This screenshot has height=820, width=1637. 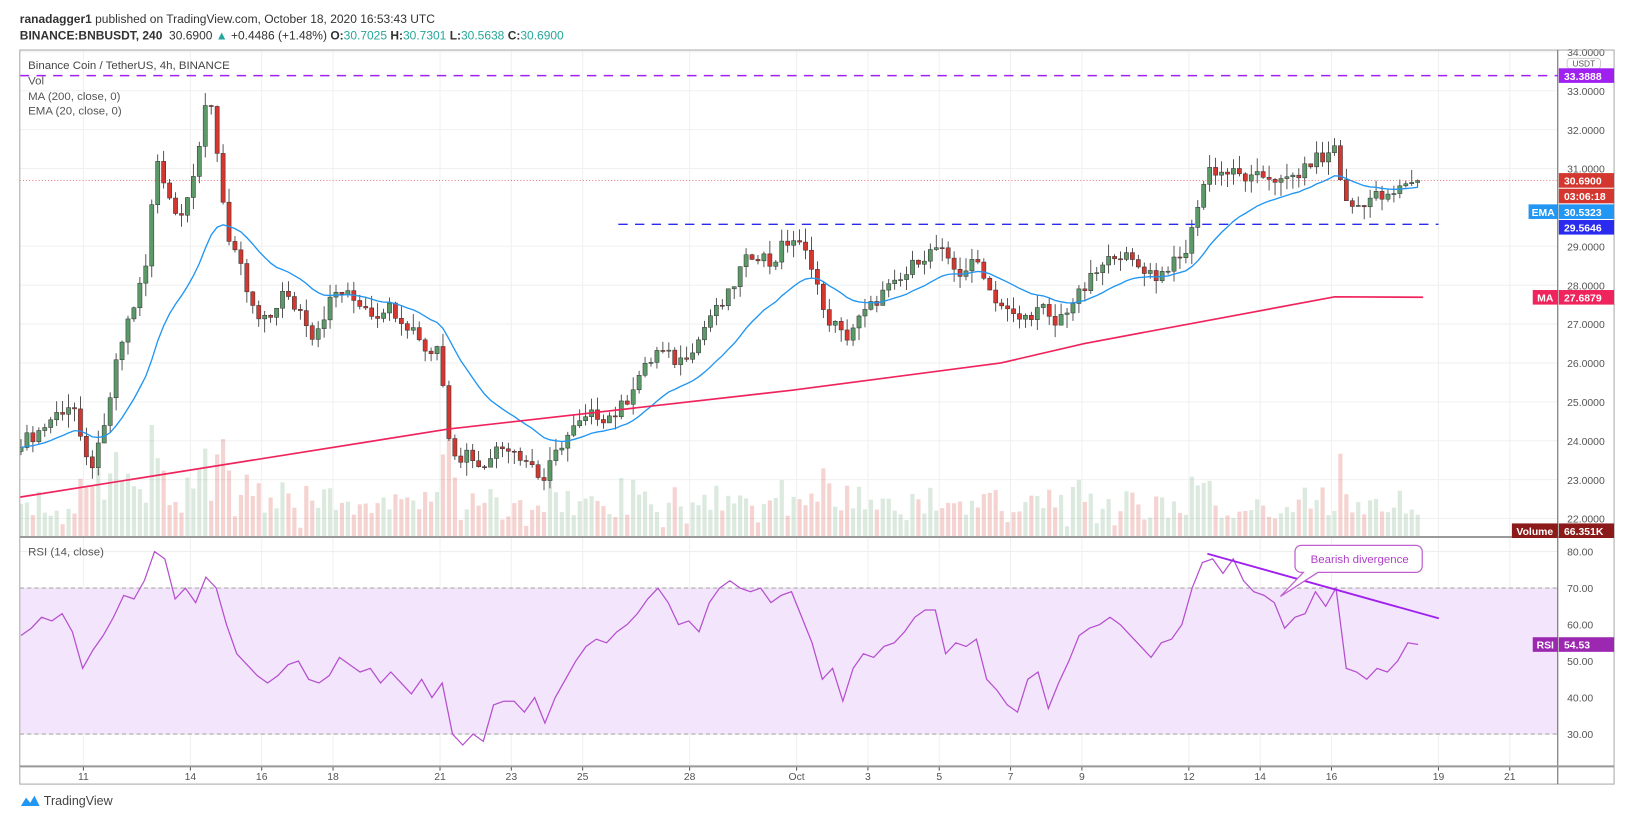 I want to click on author: ranadagger1, so click(x=55, y=20).